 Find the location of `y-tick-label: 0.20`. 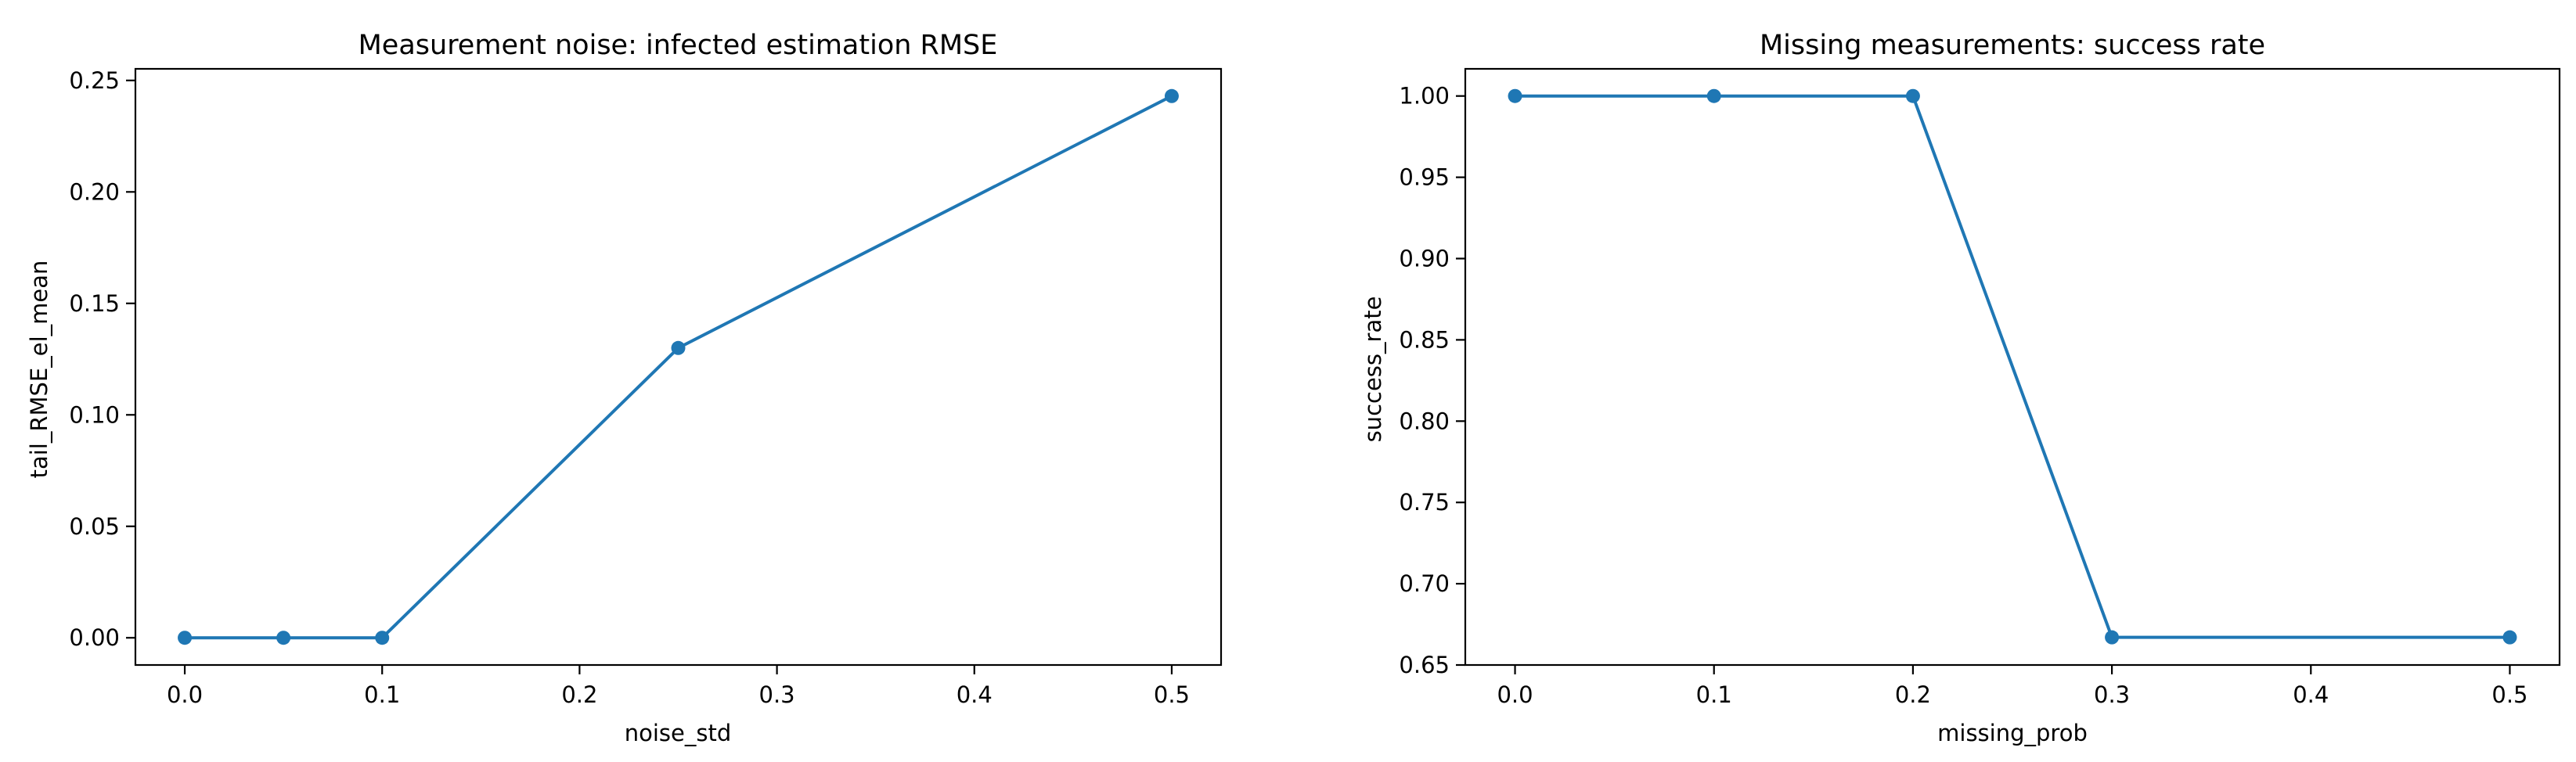

y-tick-label: 0.20 is located at coordinates (94, 191).